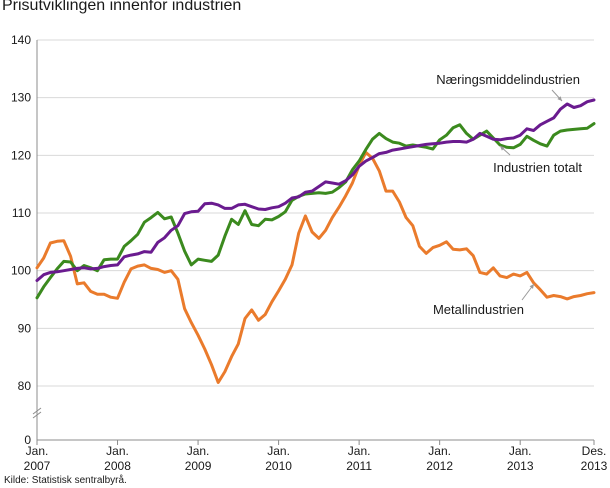  What do you see at coordinates (508, 79) in the screenshot?
I see `annotation-label: Næringsmiddelindustrien` at bounding box center [508, 79].